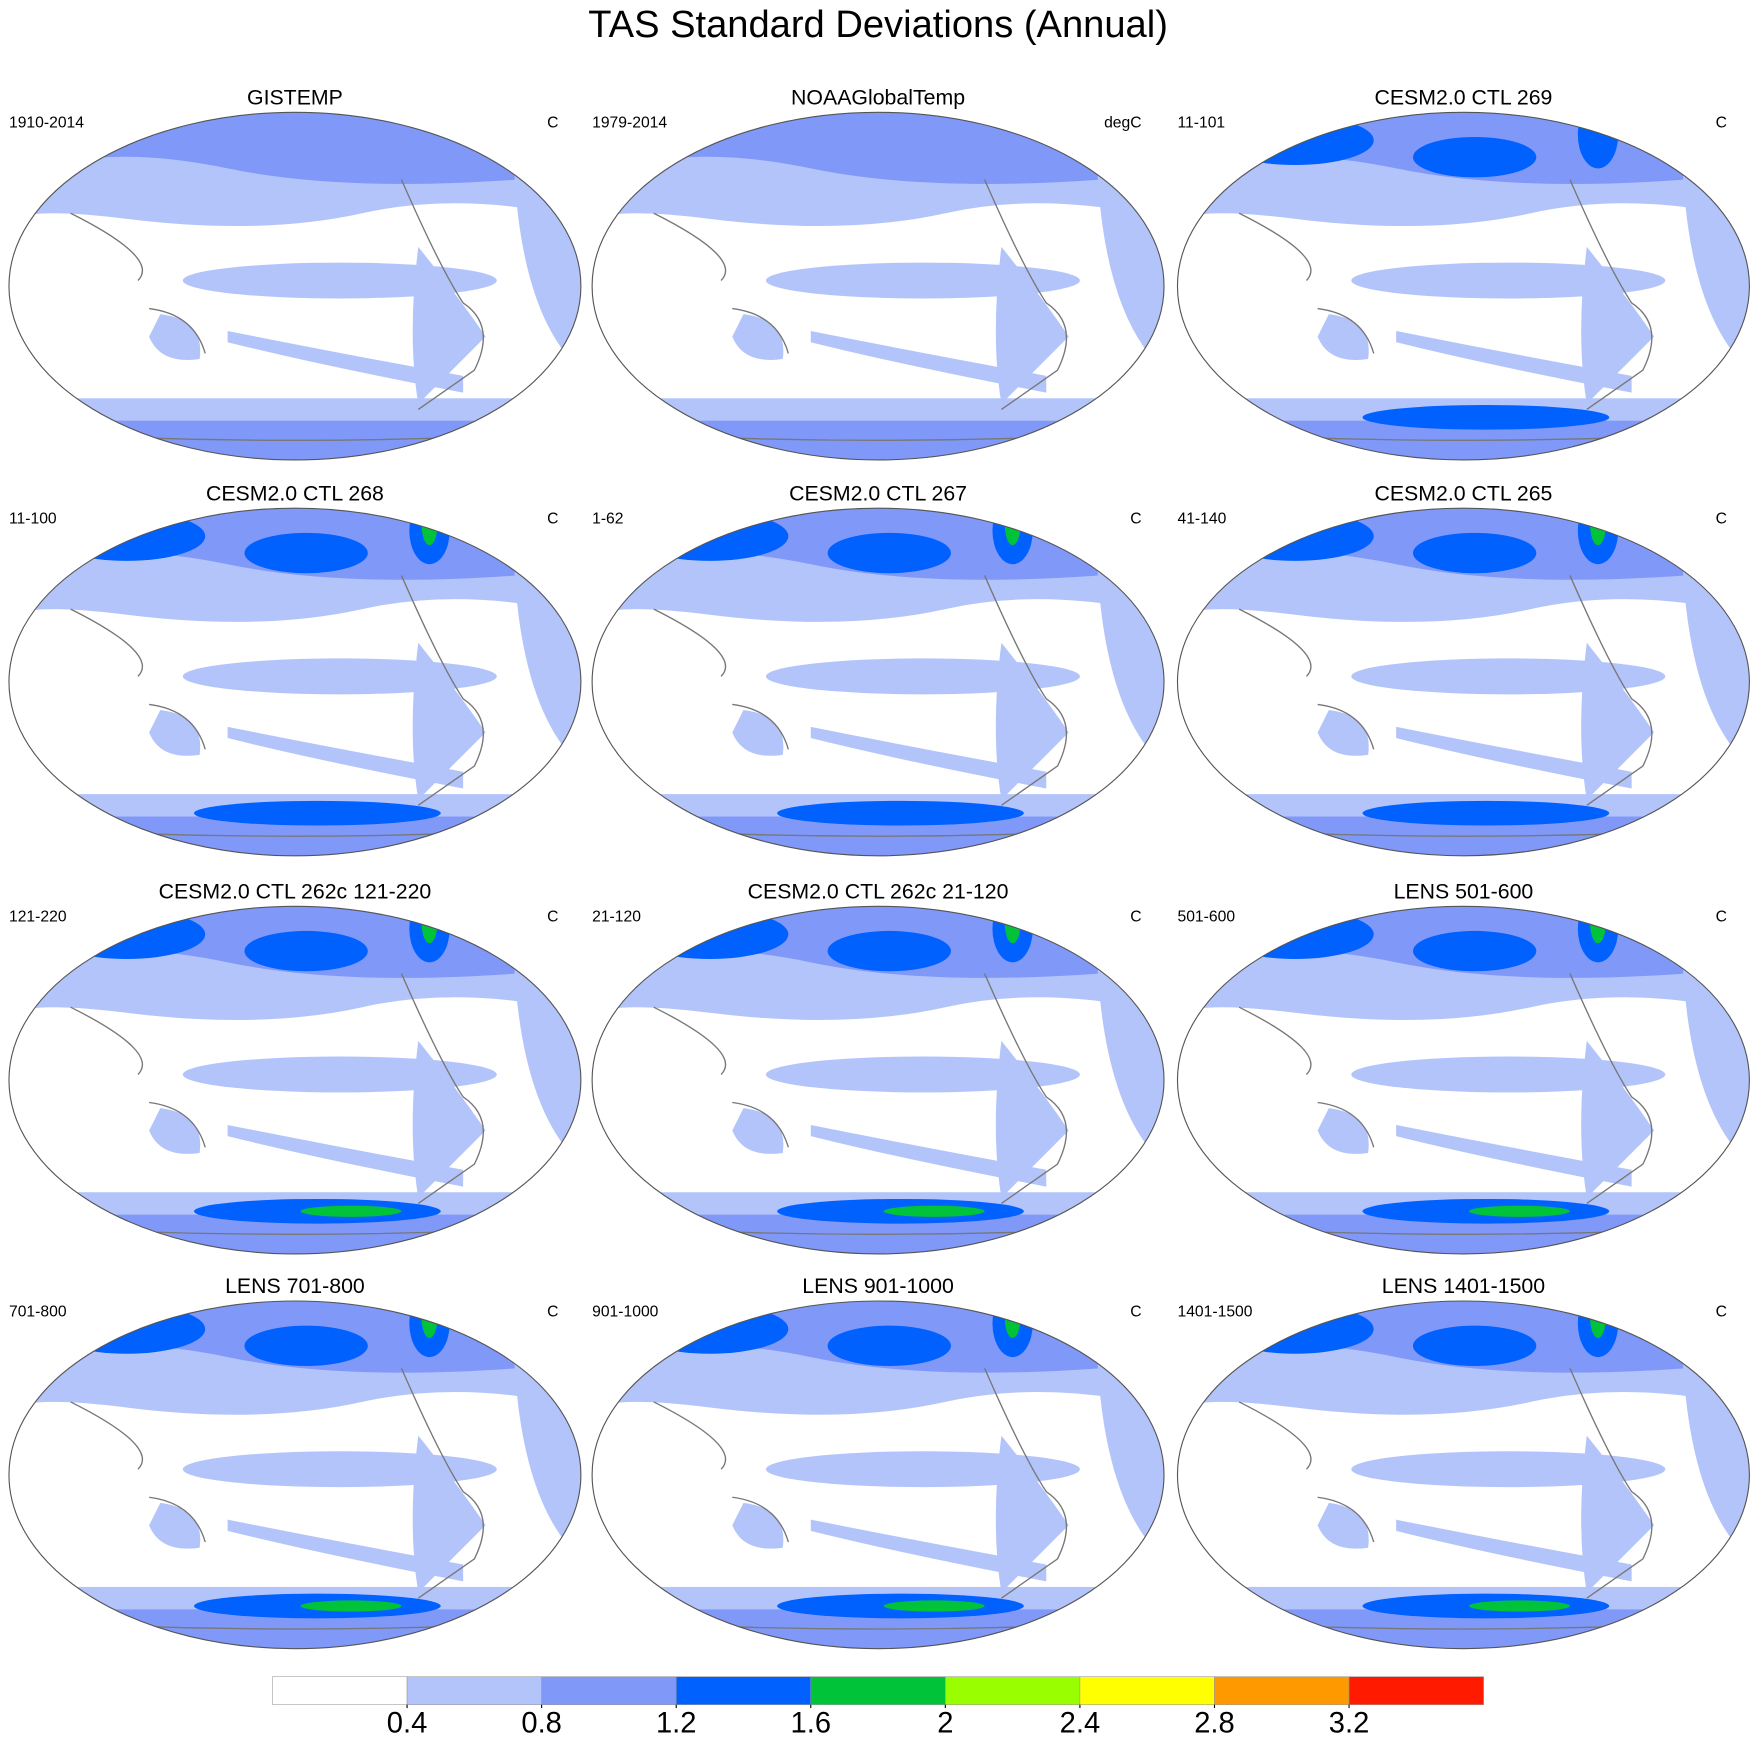  I want to click on colorbar-label: 1.2, so click(676, 1724).